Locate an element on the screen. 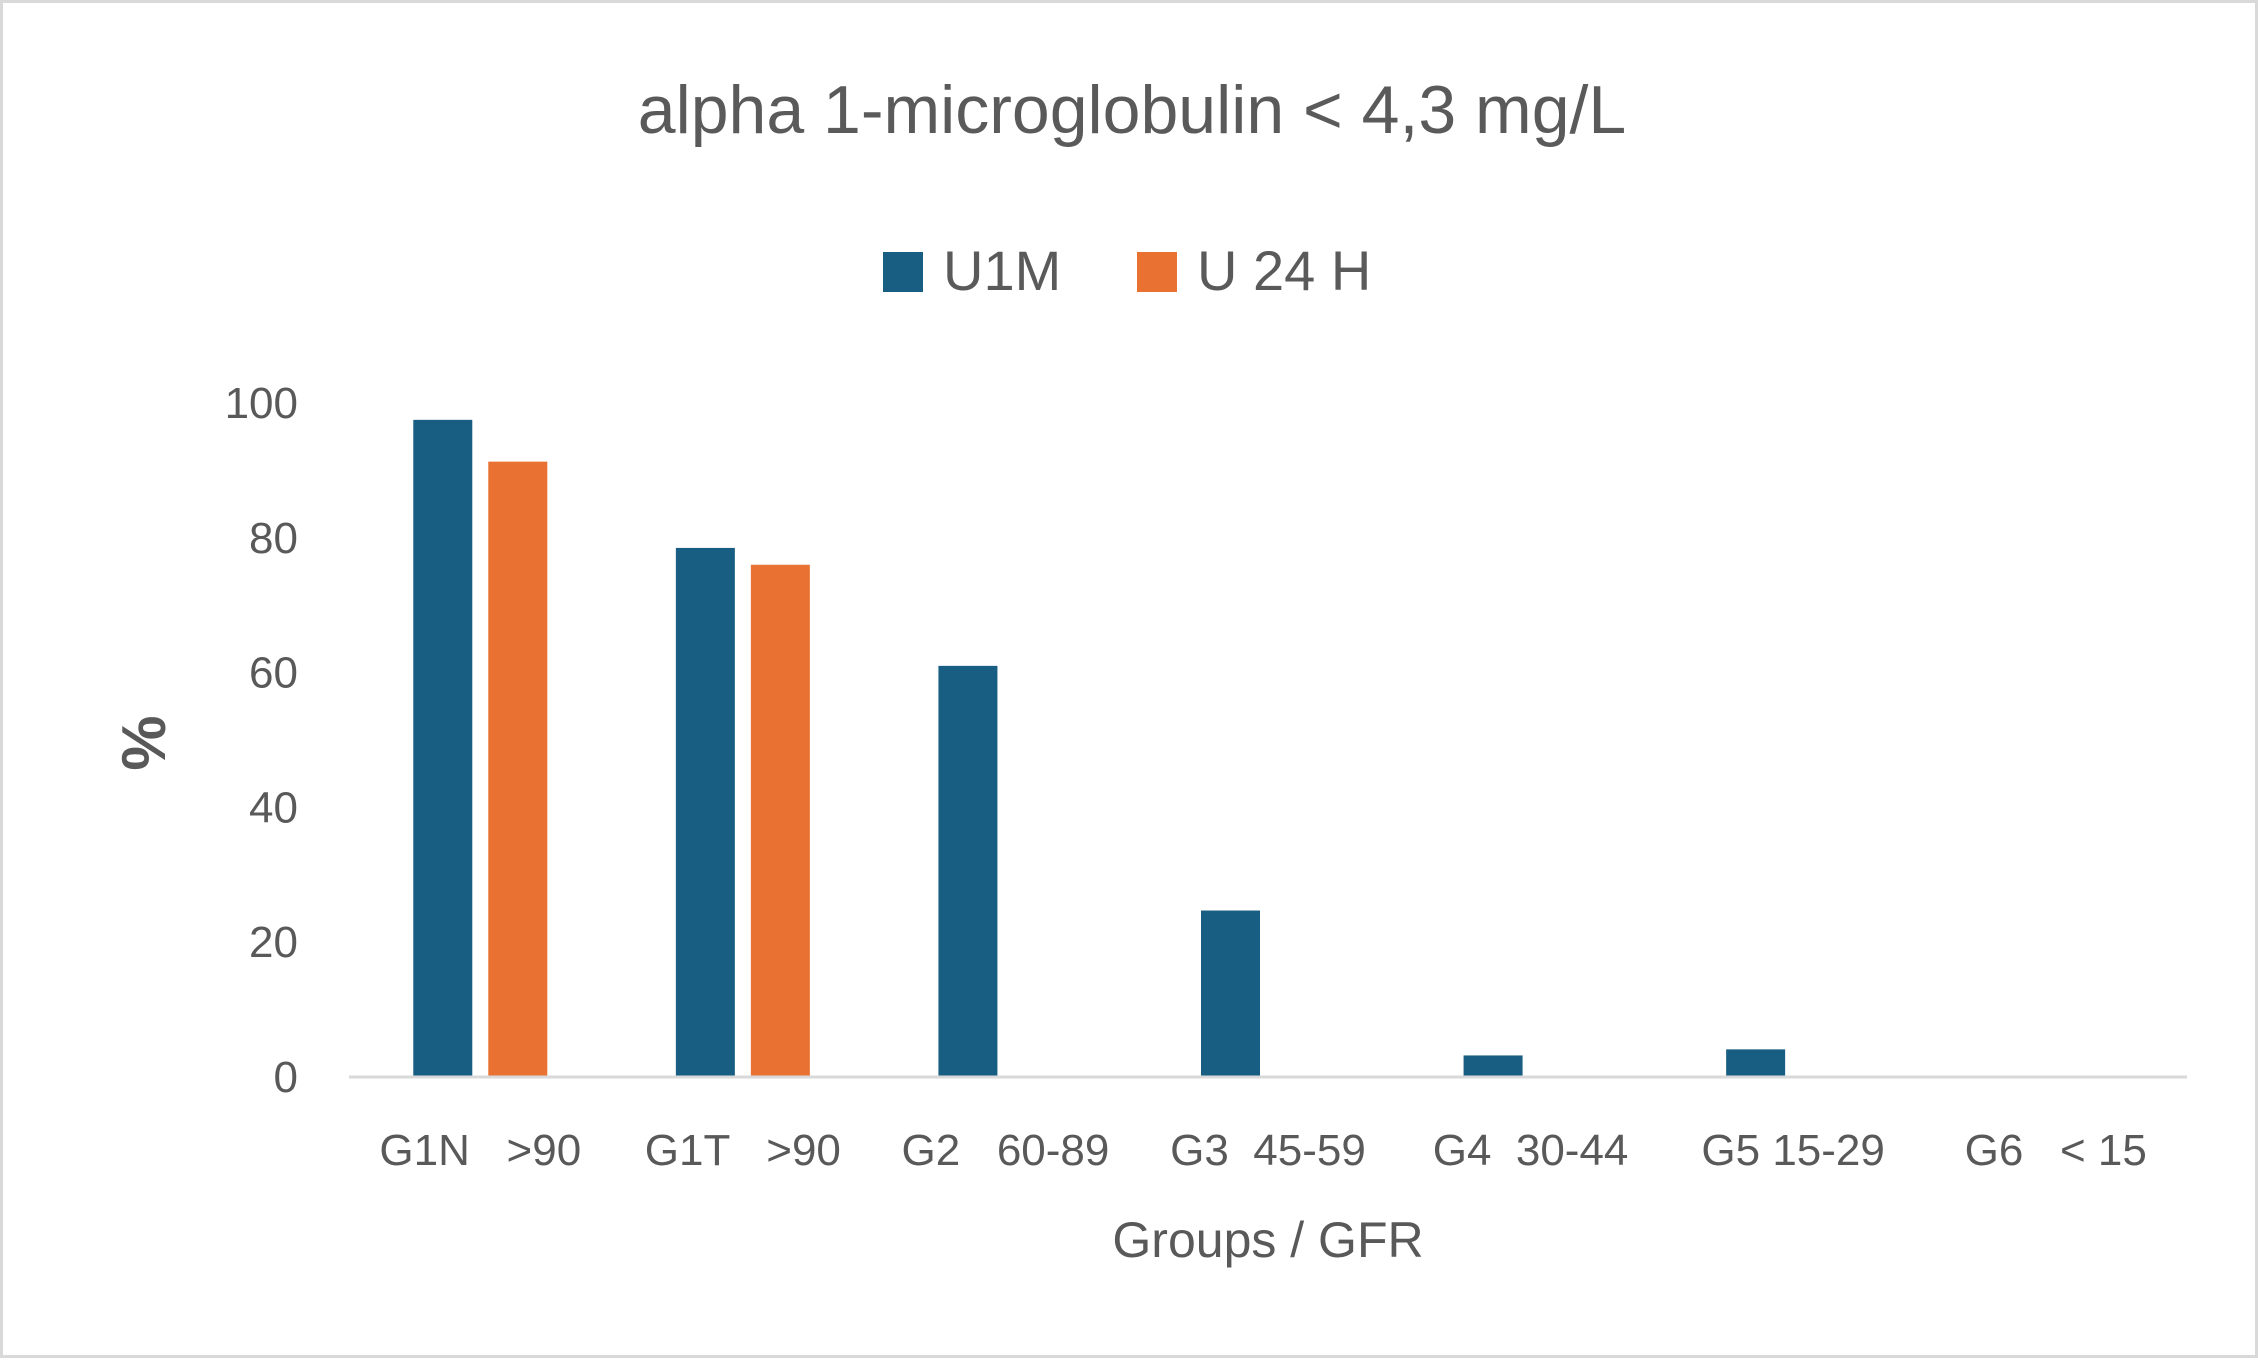 The width and height of the screenshot is (2258, 1361). y-tick-label: 100 is located at coordinates (261, 403).